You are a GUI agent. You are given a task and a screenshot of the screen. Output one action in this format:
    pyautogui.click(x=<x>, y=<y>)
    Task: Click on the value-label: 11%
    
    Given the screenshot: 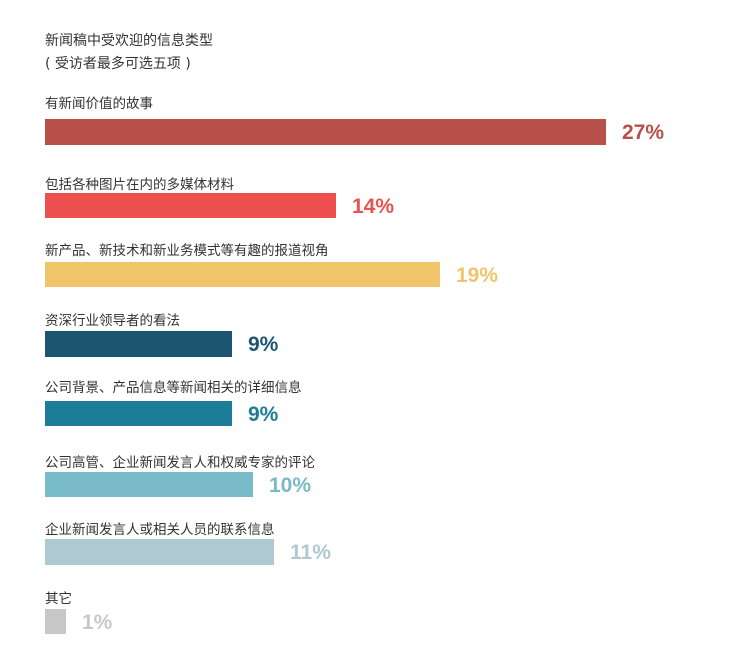 What is the action you would take?
    pyautogui.click(x=310, y=552)
    